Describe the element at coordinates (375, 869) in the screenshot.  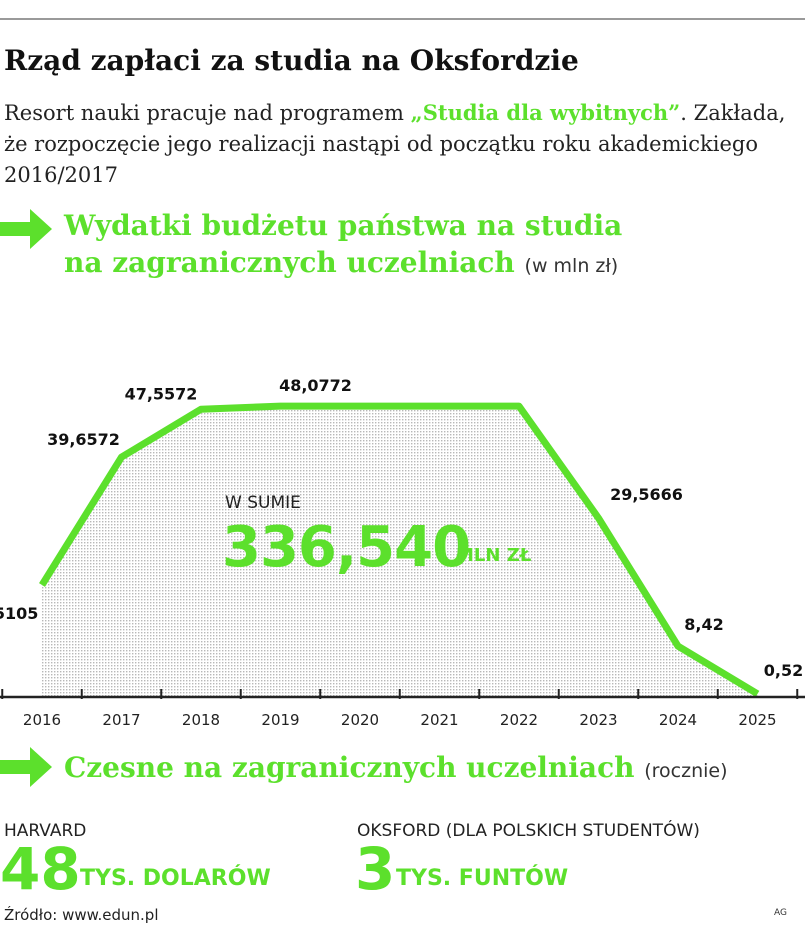
I see `oxford-value: 3` at that location.